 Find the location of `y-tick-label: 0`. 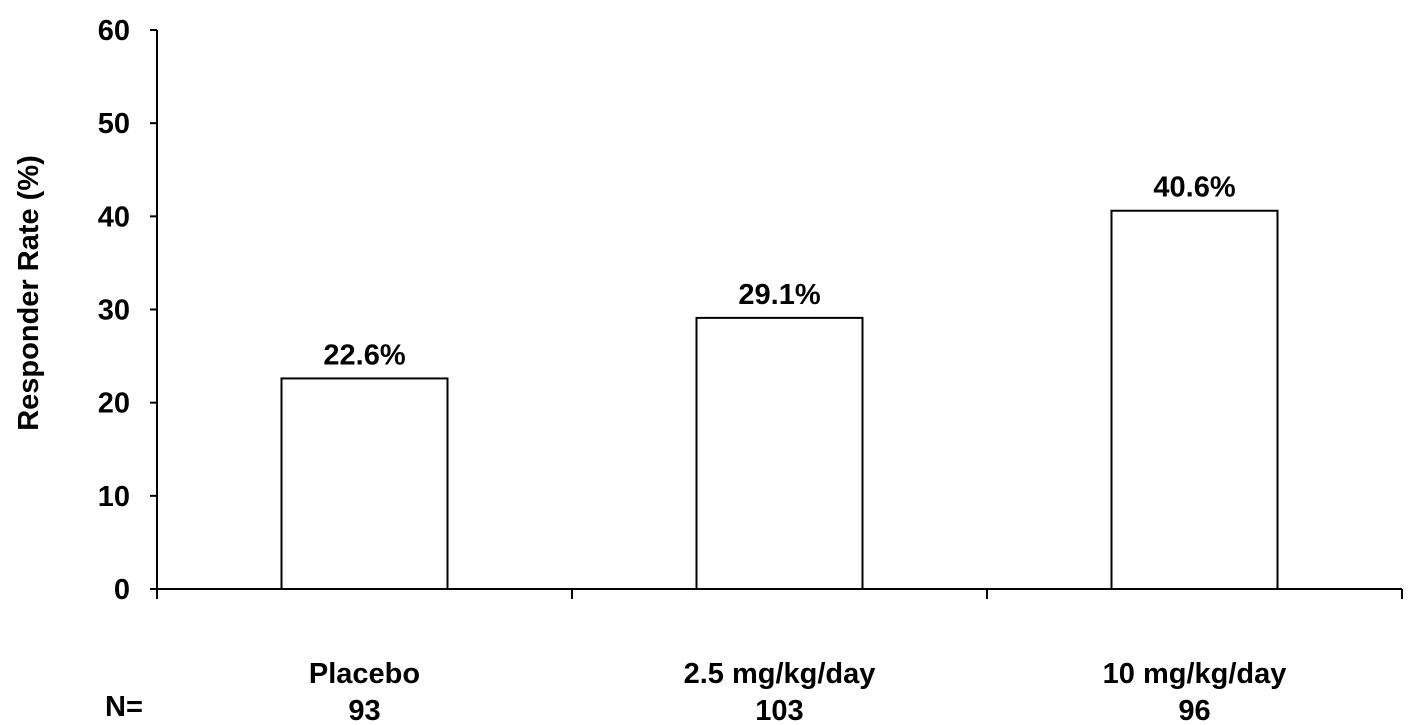

y-tick-label: 0 is located at coordinates (122, 590).